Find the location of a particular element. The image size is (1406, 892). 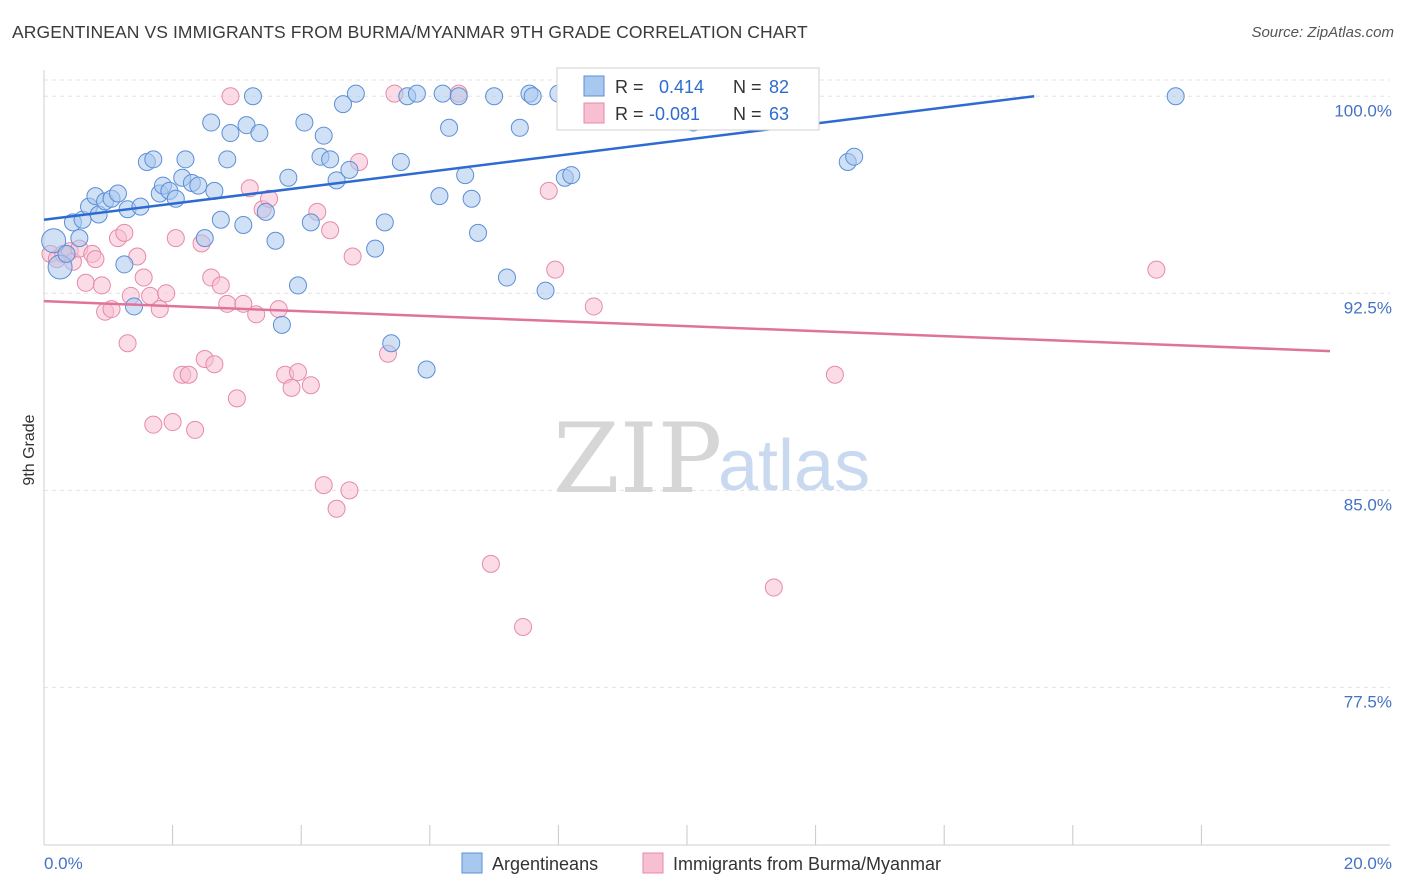

legend-swatch-blue is located at coordinates (594, 86).